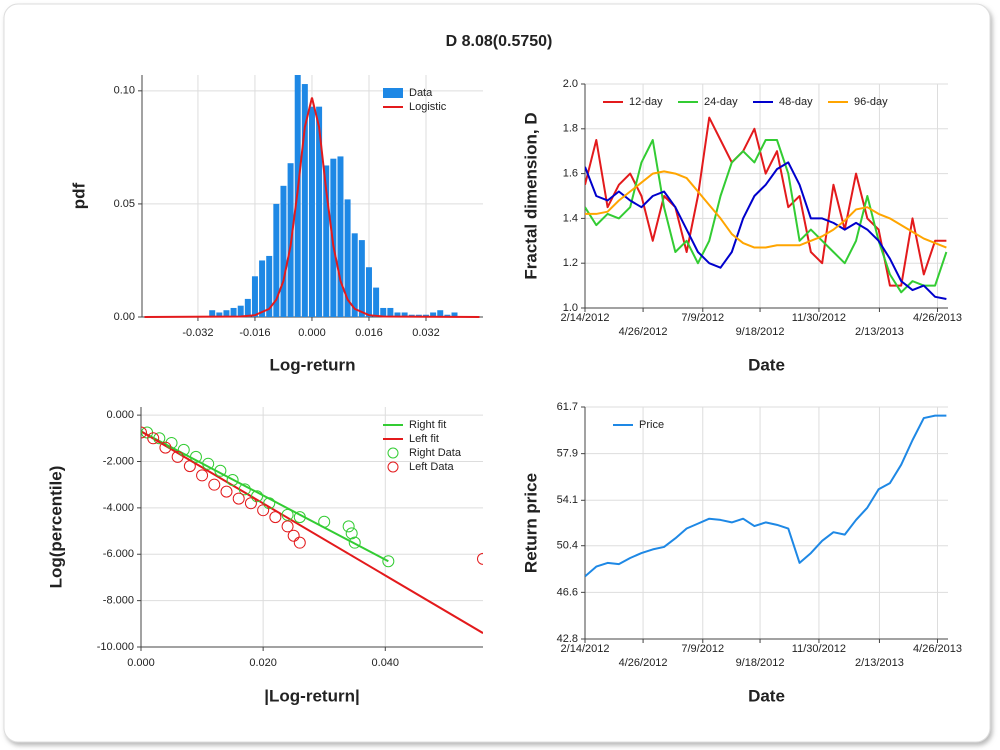 This screenshot has width=1000, height=750. I want to click on y-tick-label: -6.000, so click(118, 554).